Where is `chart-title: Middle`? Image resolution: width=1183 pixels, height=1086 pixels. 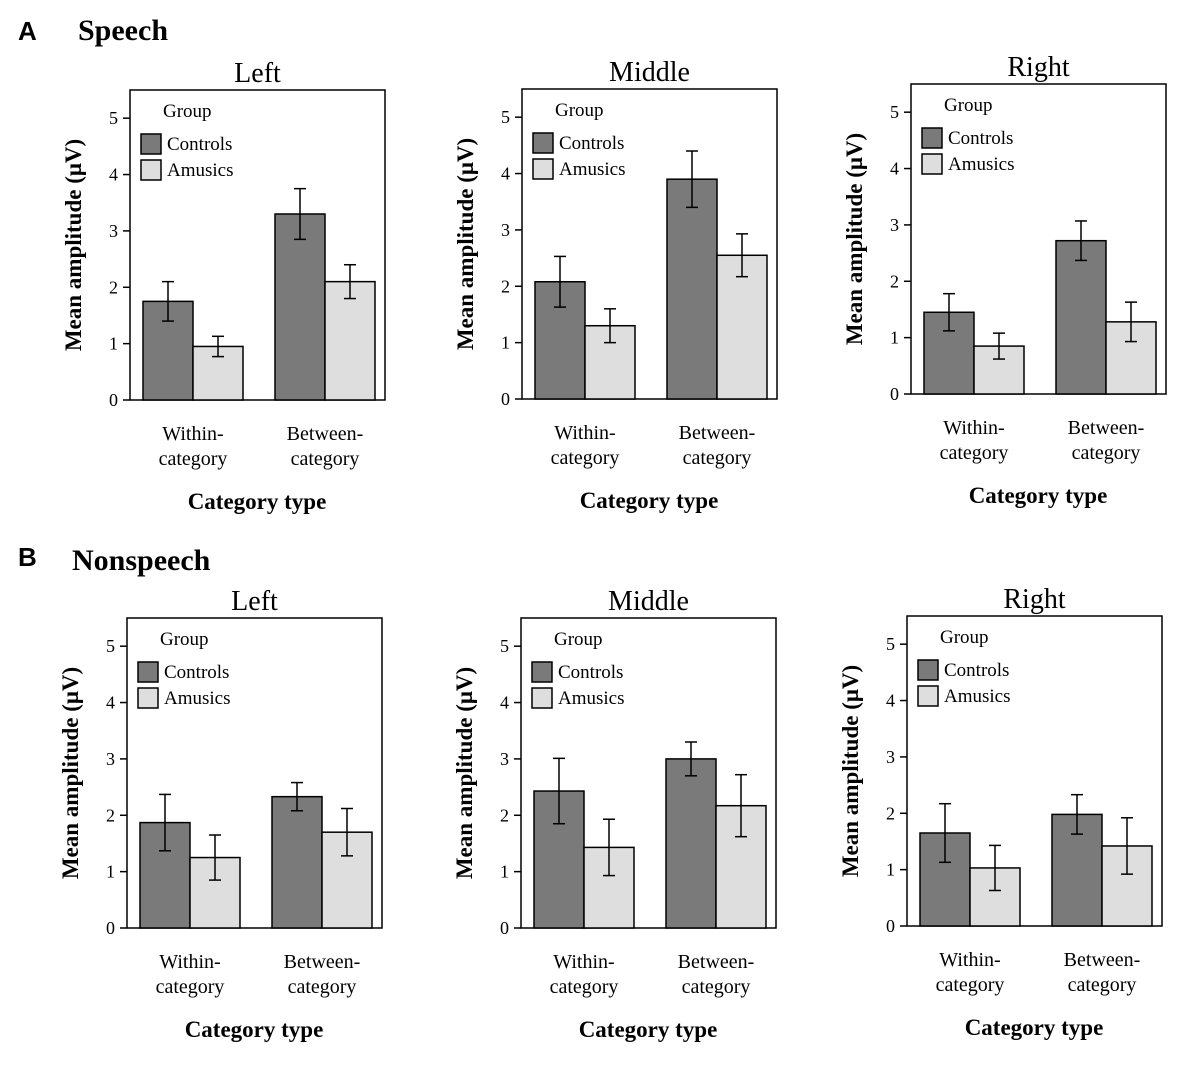
chart-title: Middle is located at coordinates (648, 601).